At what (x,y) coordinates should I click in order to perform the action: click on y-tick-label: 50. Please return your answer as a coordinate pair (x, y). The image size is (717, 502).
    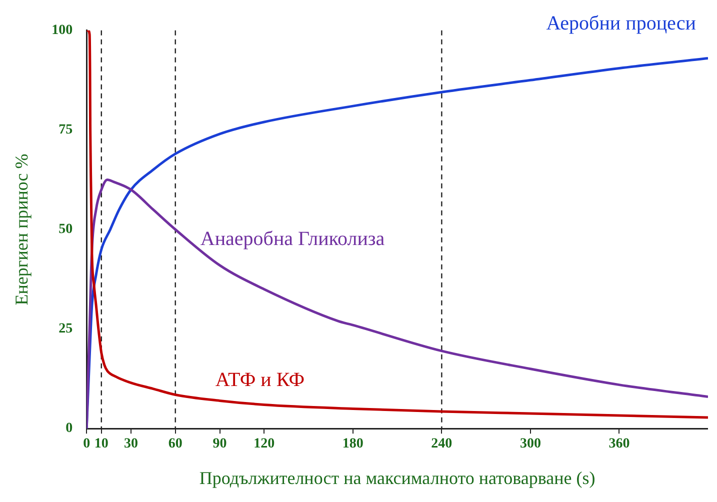
    Looking at the image, I should click on (65, 230).